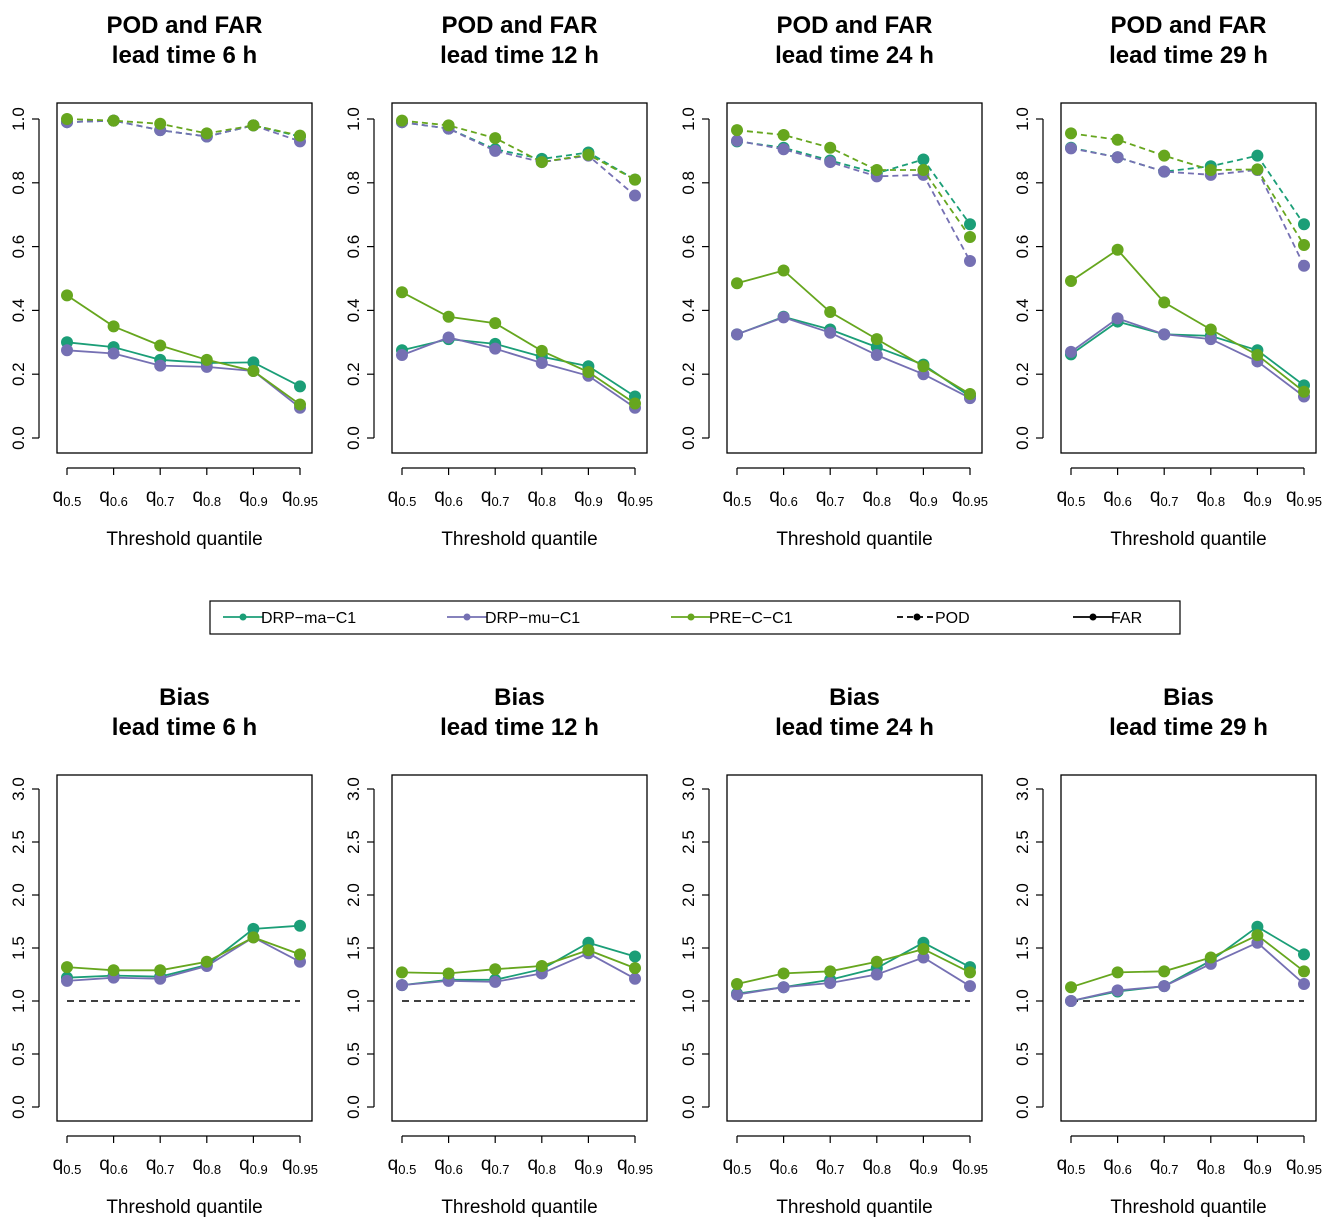 The height and width of the screenshot is (1221, 1325). I want to click on panel-title-line2: lead time 29 h, so click(1188, 727).